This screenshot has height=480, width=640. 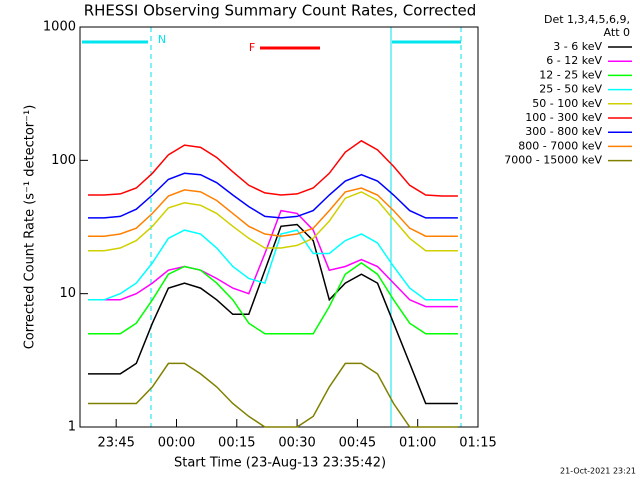 I want to click on legend-label: 50 - 100 keV, so click(x=567, y=103).